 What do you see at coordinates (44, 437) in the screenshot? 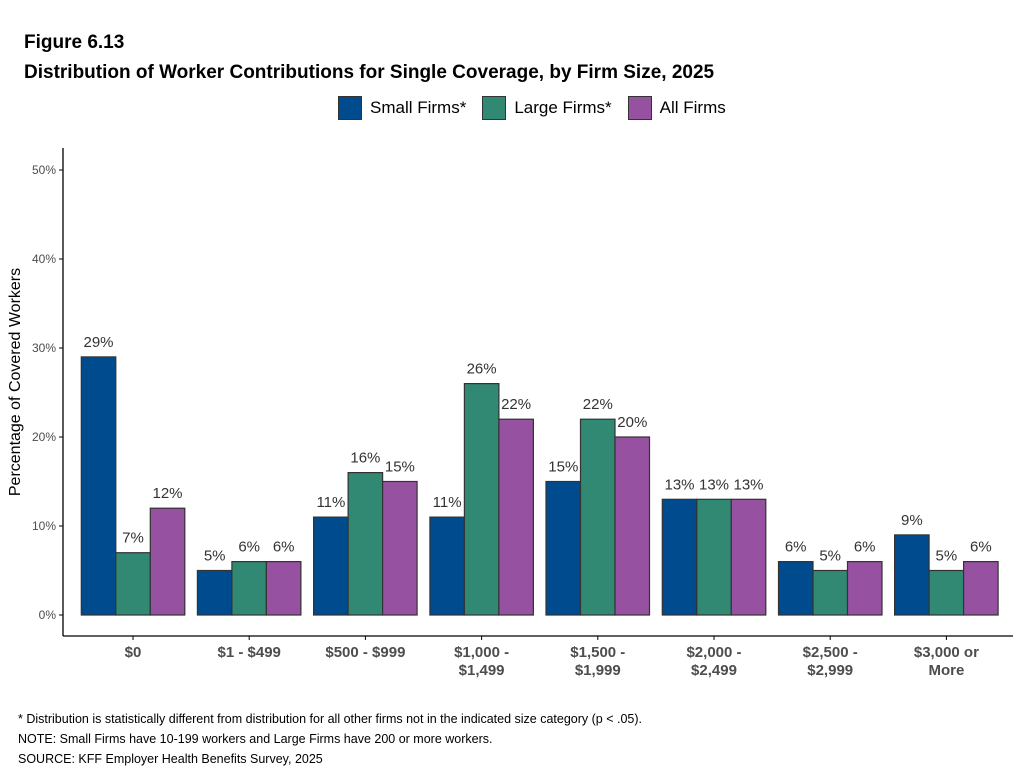
I see `y-tick-label: 20%` at bounding box center [44, 437].